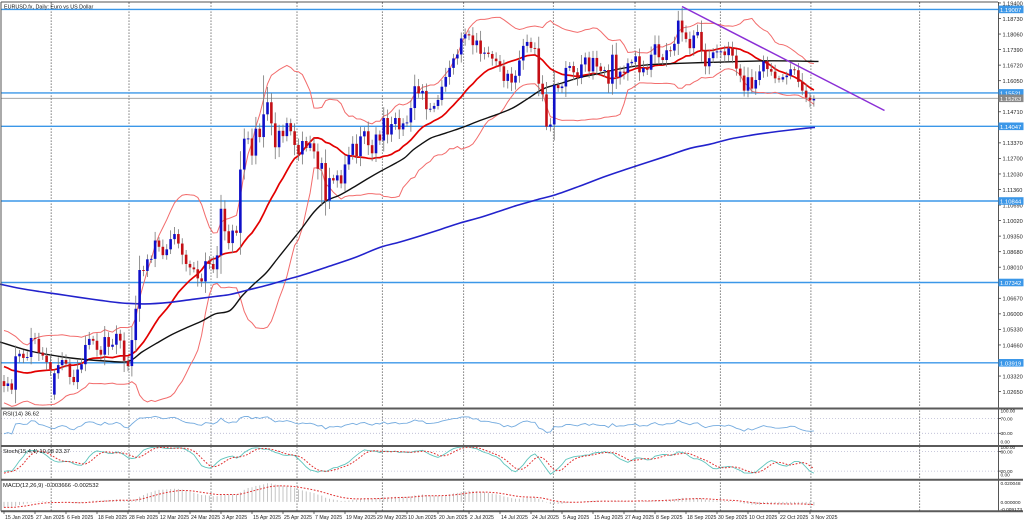 Image resolution: width=1024 pixels, height=522 pixels. I want to click on svg-text: 2 Jul 2025, so click(482, 518).